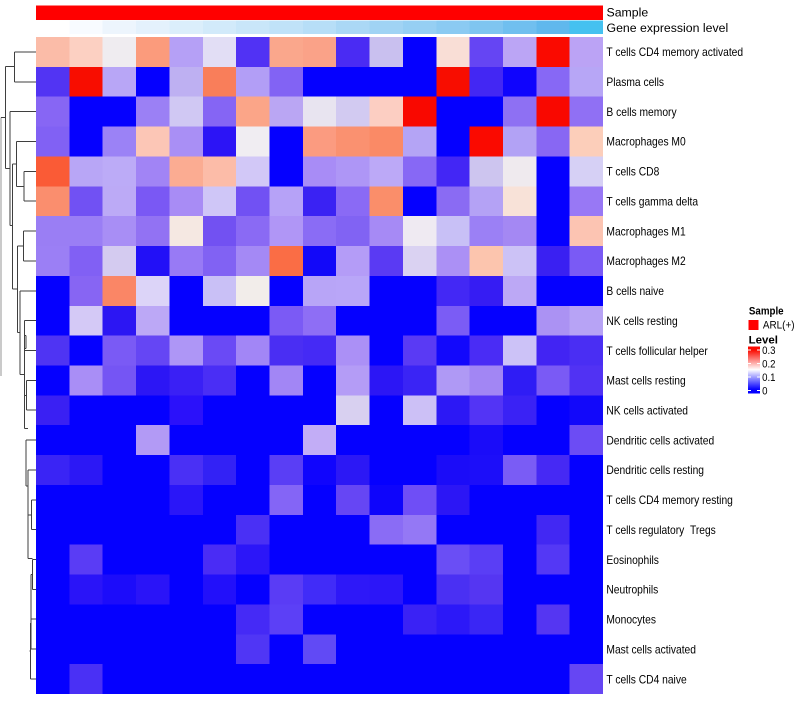  I want to click on svg-text: Eosinophils, so click(632, 560).